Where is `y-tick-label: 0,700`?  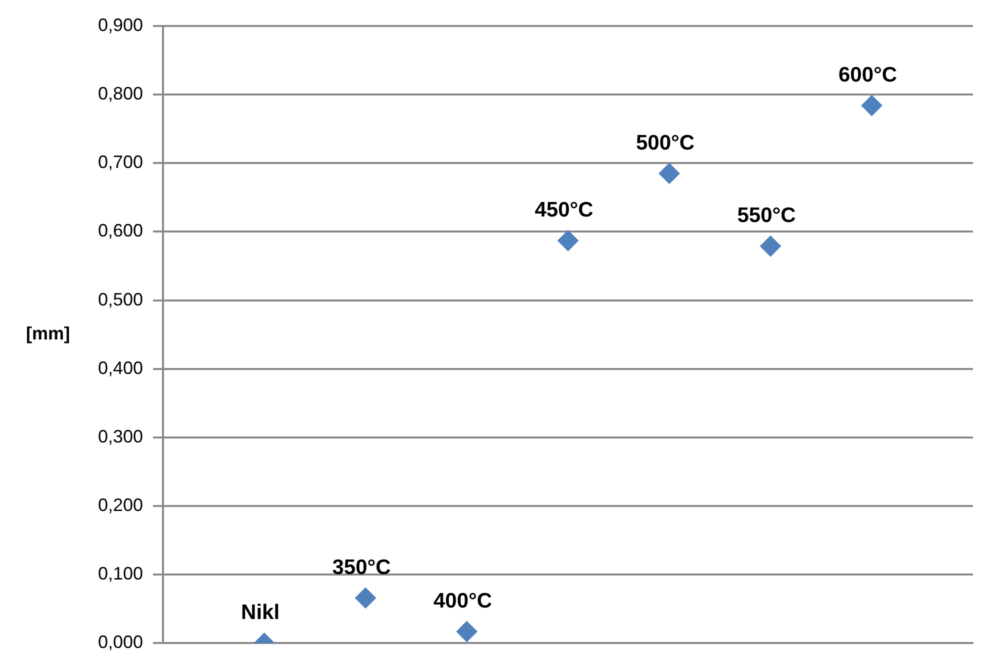 y-tick-label: 0,700 is located at coordinates (121, 162).